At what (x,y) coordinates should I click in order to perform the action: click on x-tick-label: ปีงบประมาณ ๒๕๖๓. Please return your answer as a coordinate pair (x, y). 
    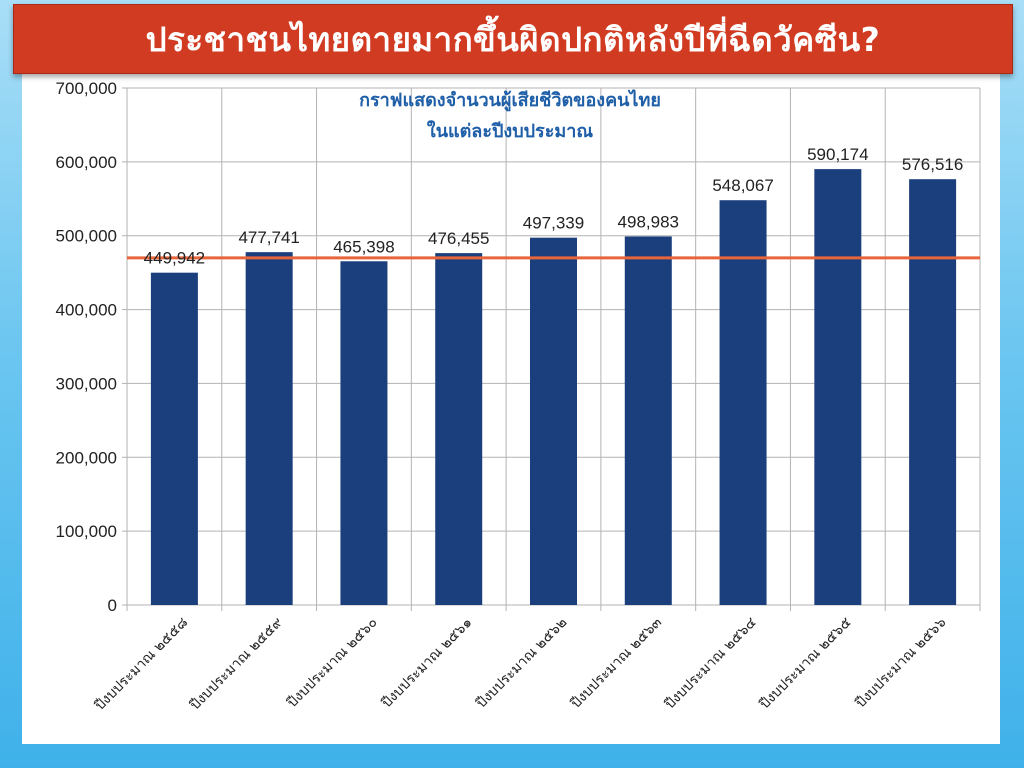
    Looking at the image, I should click on (616, 663).